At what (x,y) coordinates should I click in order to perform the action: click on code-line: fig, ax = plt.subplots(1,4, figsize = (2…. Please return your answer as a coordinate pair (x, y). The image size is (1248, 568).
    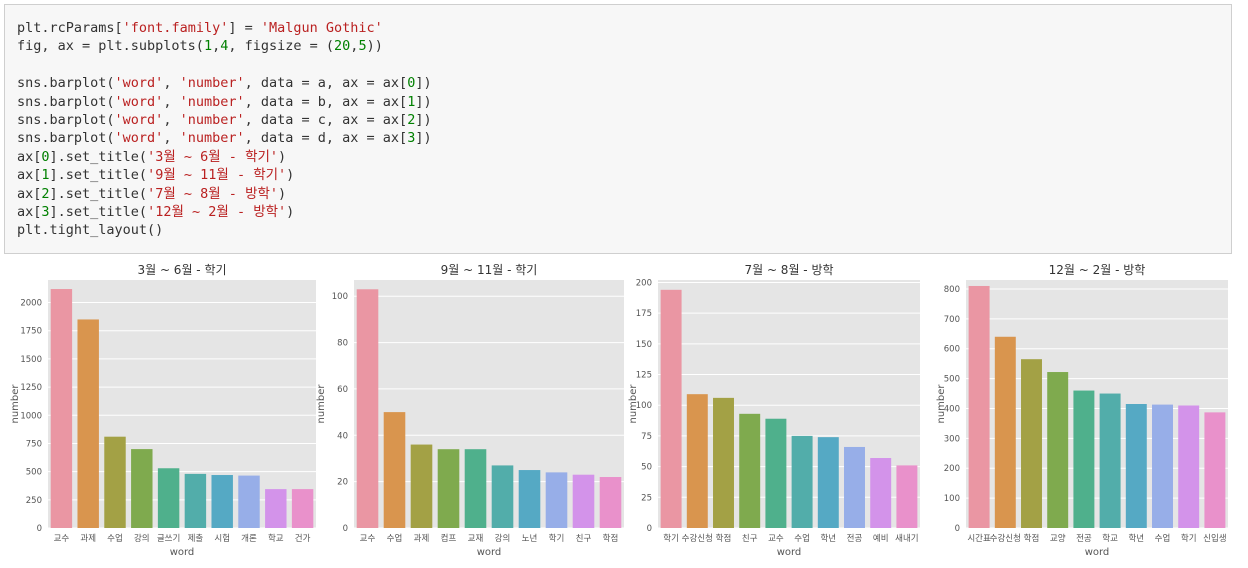
    Looking at the image, I should click on (224, 46).